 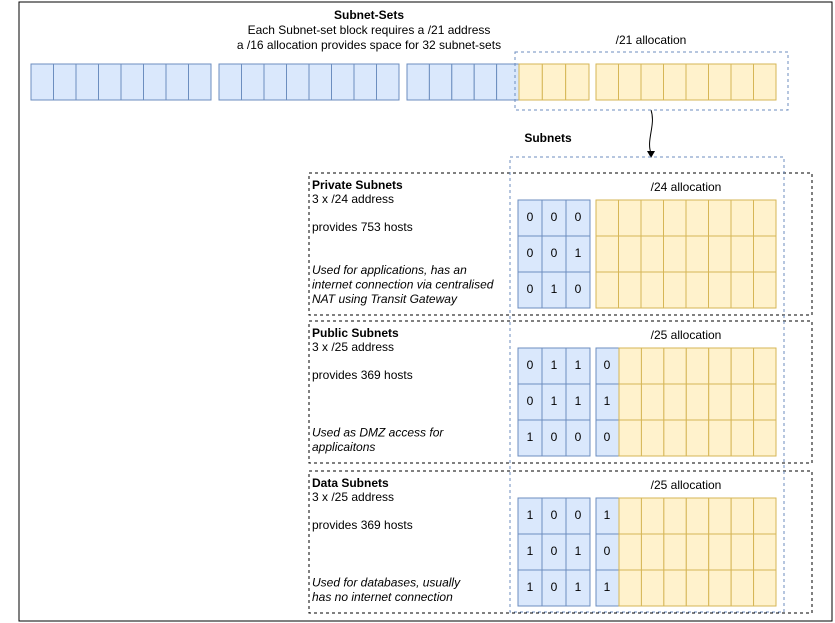 I want to click on arrow, so click(x=651, y=131).